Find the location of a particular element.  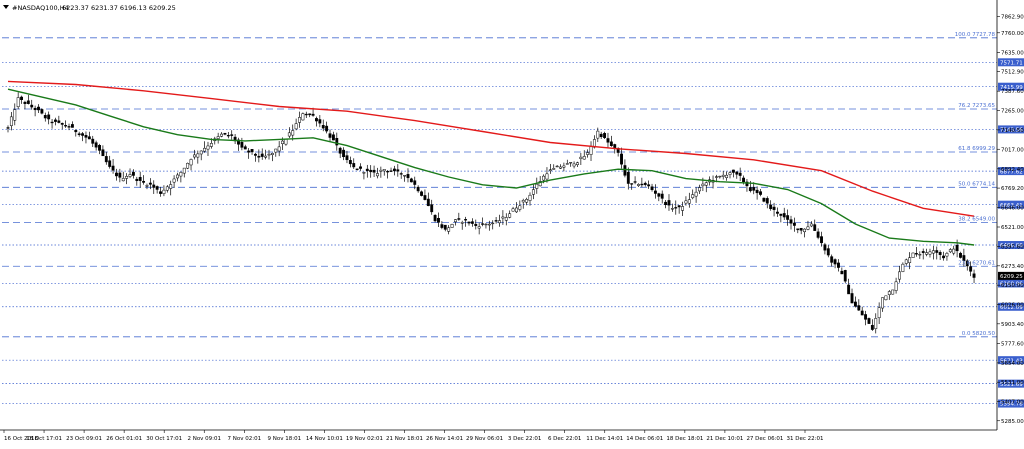

price-tick-label: 6273.40 is located at coordinates (1012, 267).